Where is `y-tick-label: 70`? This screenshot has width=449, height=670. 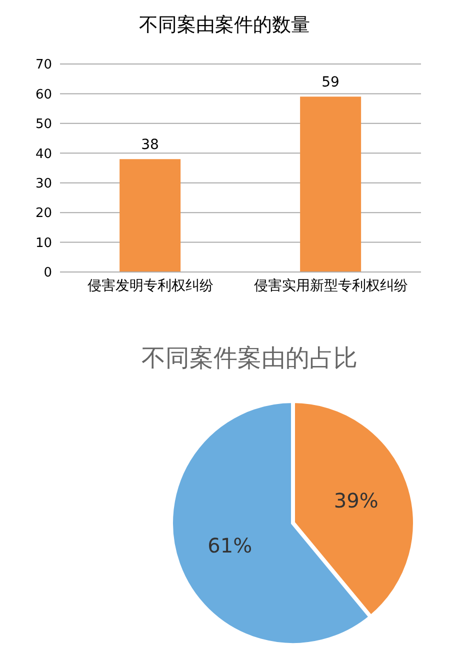 y-tick-label: 70 is located at coordinates (43, 65).